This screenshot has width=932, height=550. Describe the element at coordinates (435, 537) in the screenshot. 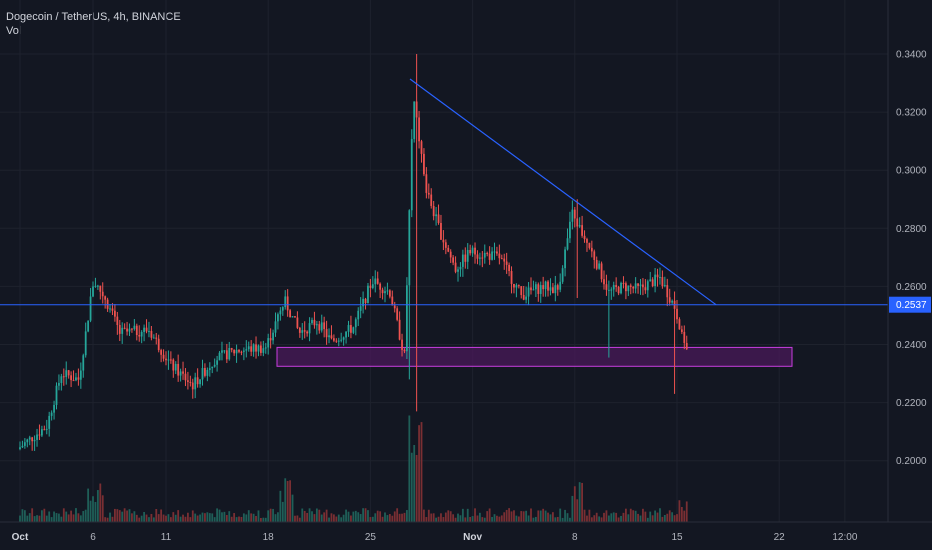

I see `time-axis: Oct 6 11 18 25 Nov 8 15 22 12:00` at that location.